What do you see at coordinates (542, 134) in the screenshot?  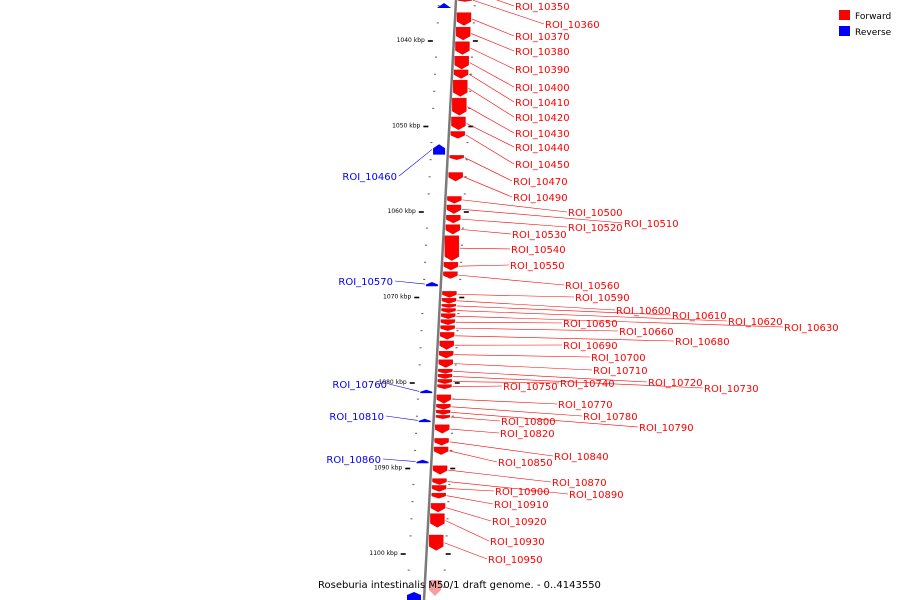 I see `feature-label: ROI_10430` at bounding box center [542, 134].